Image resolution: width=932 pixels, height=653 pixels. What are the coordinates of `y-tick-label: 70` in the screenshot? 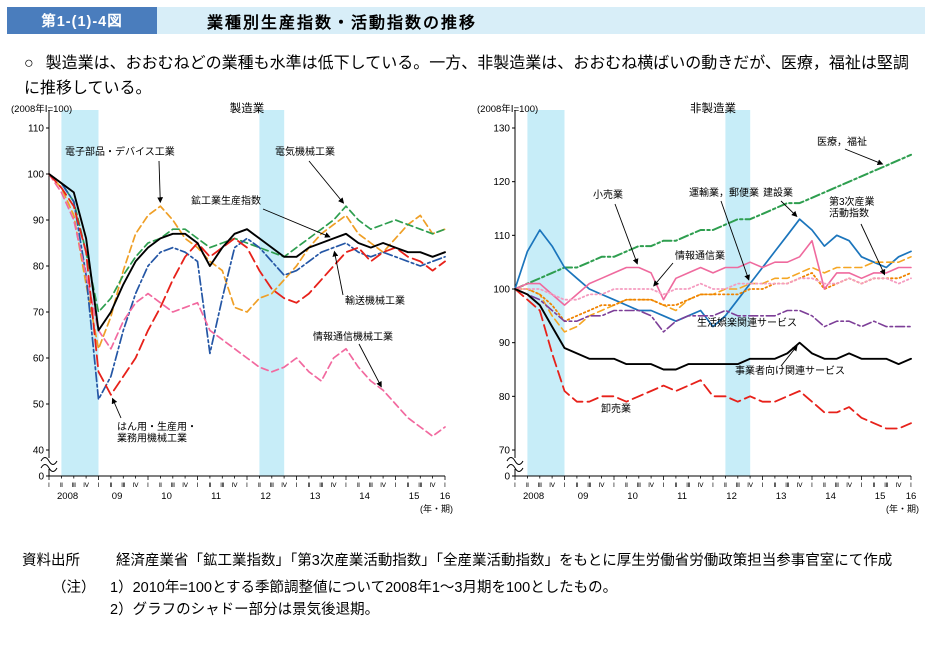 It's located at (505, 451).